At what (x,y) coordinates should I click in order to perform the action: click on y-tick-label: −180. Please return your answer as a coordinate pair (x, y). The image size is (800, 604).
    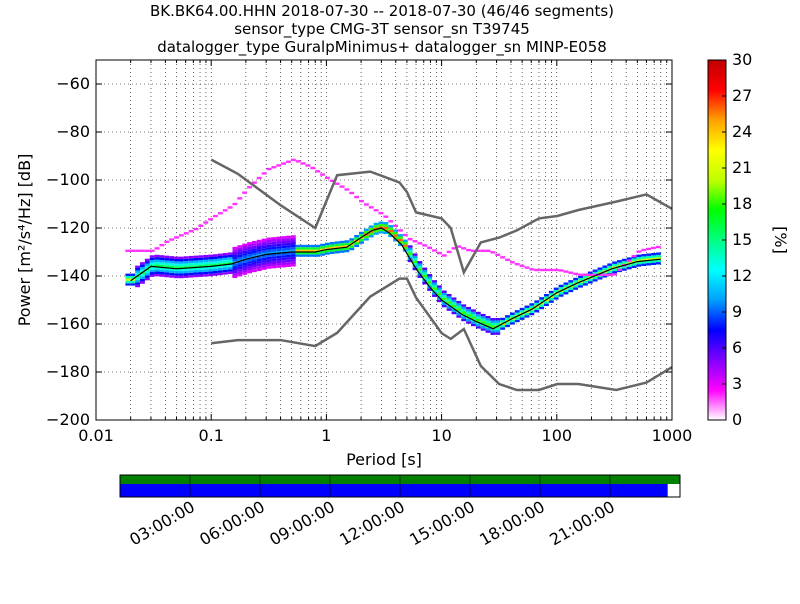
    Looking at the image, I should click on (68, 371).